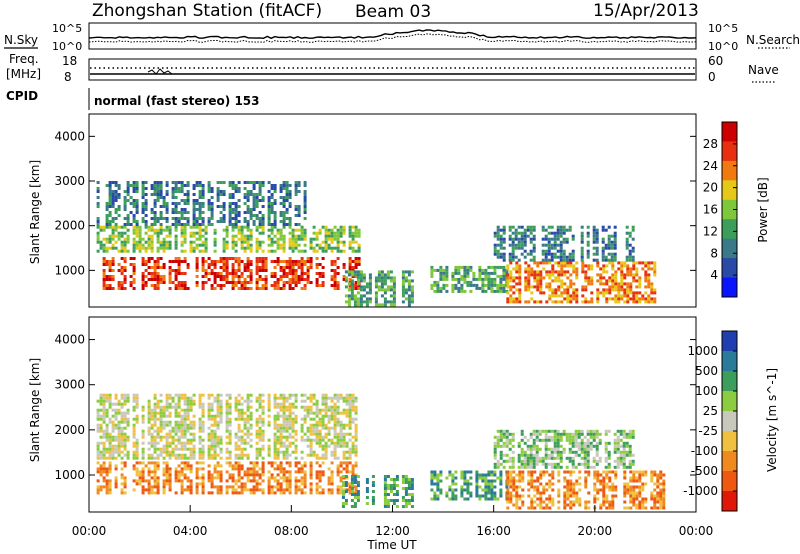 Image resolution: width=800 pixels, height=554 pixels. Describe the element at coordinates (69, 270) in the screenshot. I see `power-ytick-label: 1000` at that location.